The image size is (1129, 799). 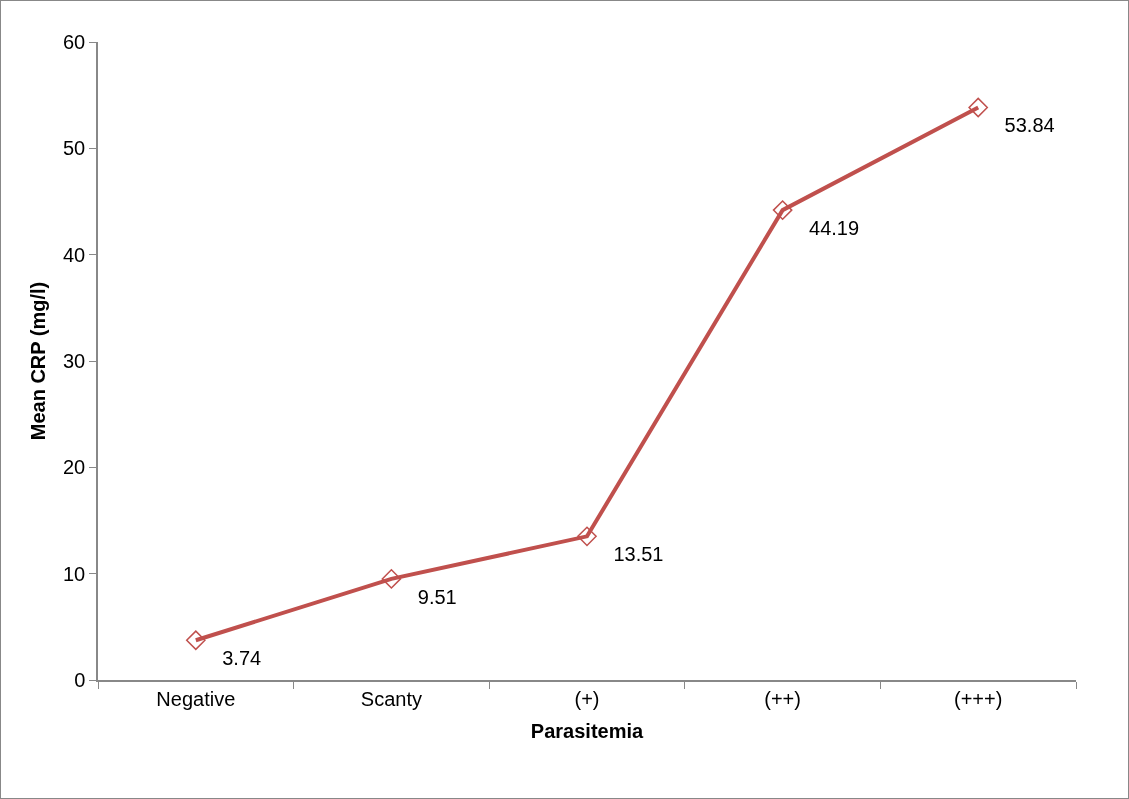 What do you see at coordinates (1021, 125) in the screenshot?
I see `data-label: 53.84` at bounding box center [1021, 125].